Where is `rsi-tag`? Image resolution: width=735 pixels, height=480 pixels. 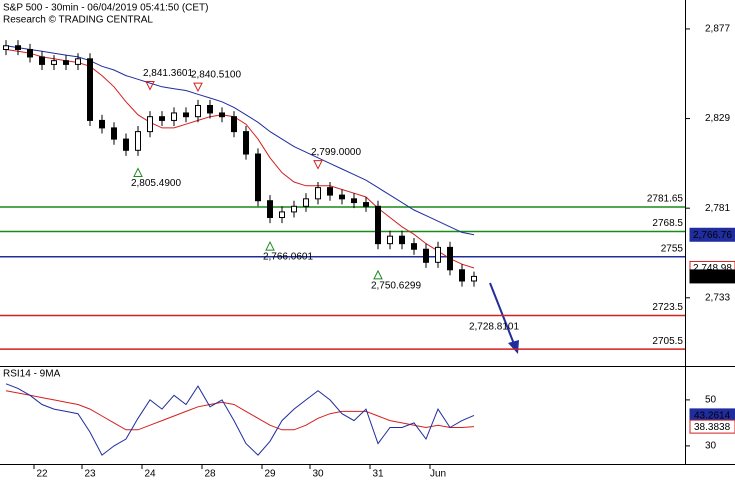
rsi-tag is located at coordinates (712, 426).